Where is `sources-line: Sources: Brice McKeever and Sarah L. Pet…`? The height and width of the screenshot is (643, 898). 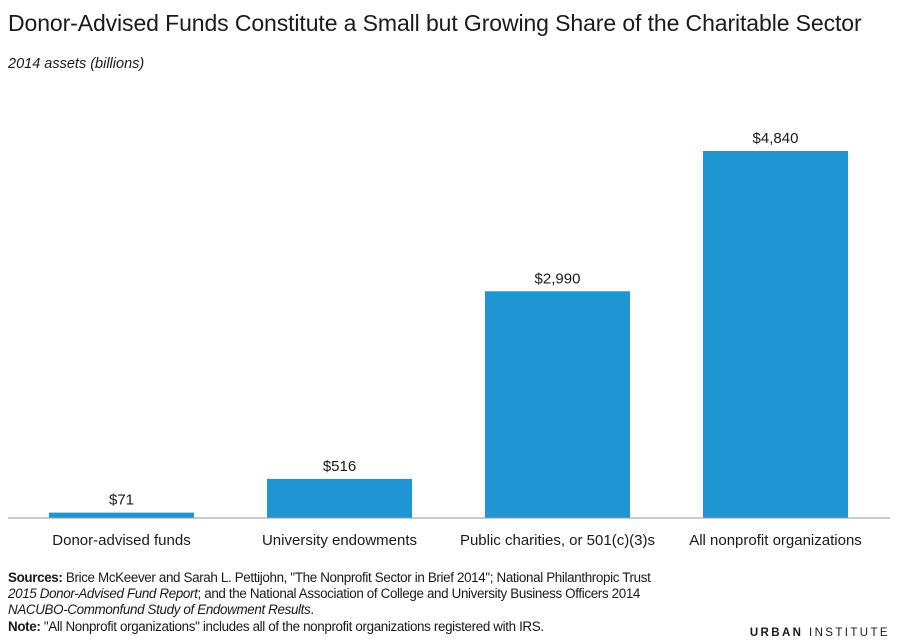 sources-line: Sources: Brice McKeever and Sarah L. Pet… is located at coordinates (383, 594).